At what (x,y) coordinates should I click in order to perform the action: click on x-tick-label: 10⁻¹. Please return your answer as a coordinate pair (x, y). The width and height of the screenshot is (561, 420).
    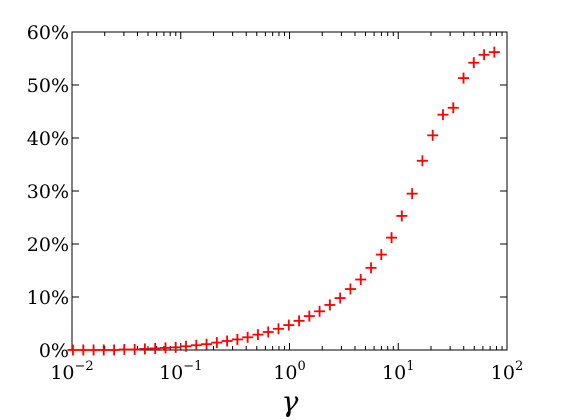
    Looking at the image, I should click on (180, 371).